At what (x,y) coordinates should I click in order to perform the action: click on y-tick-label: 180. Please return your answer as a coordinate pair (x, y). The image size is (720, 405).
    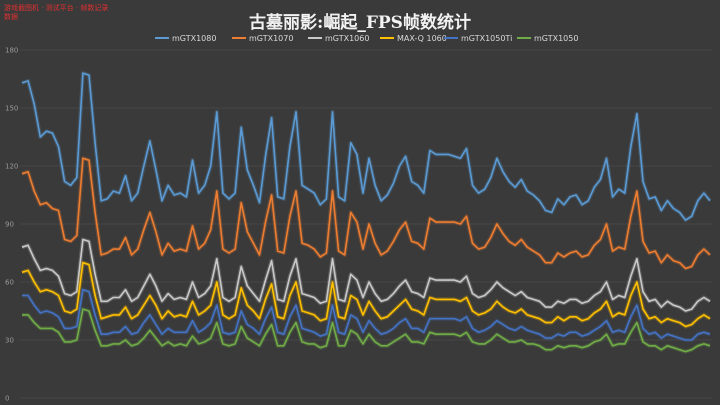
    Looking at the image, I should click on (11, 51).